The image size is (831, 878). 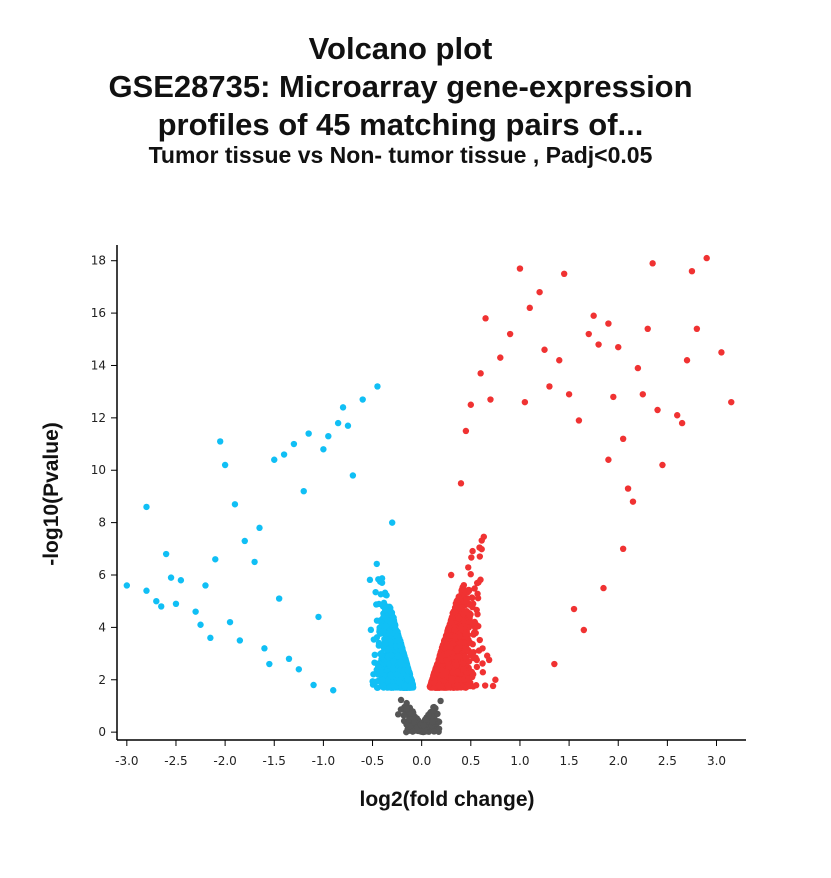 What do you see at coordinates (102, 680) in the screenshot?
I see `y-tick-label: 2` at bounding box center [102, 680].